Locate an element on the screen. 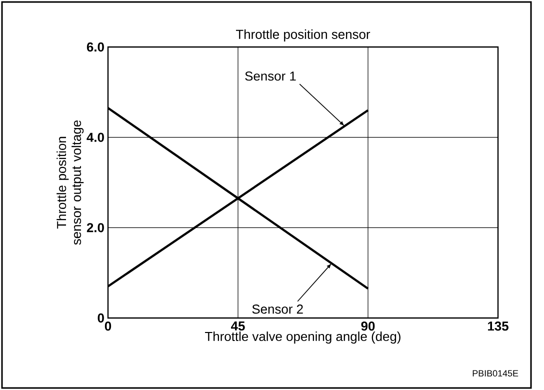  y-tick-label: 4.0 is located at coordinates (95, 137).